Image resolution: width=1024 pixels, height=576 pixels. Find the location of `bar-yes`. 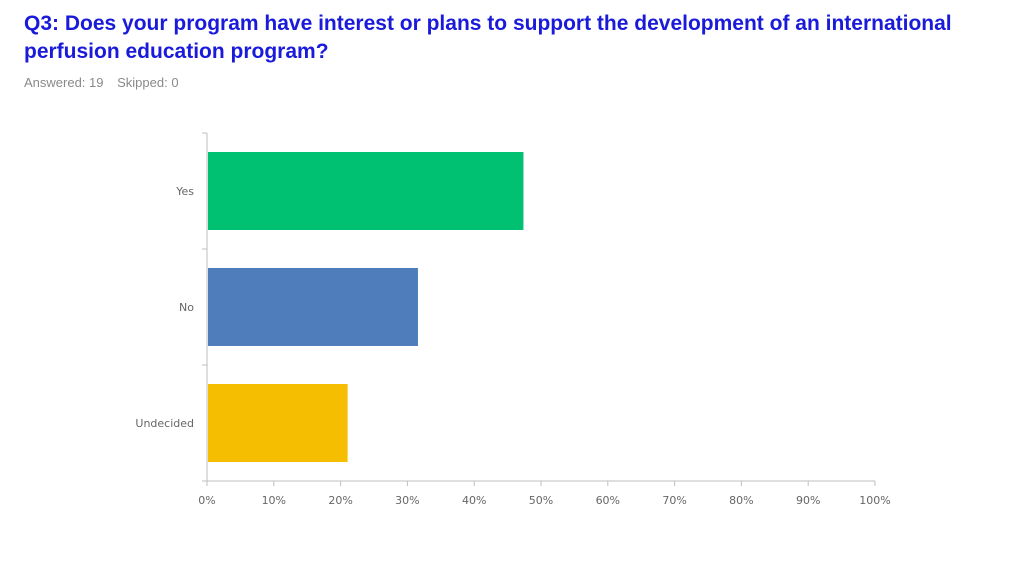

bar-yes is located at coordinates (366, 191).